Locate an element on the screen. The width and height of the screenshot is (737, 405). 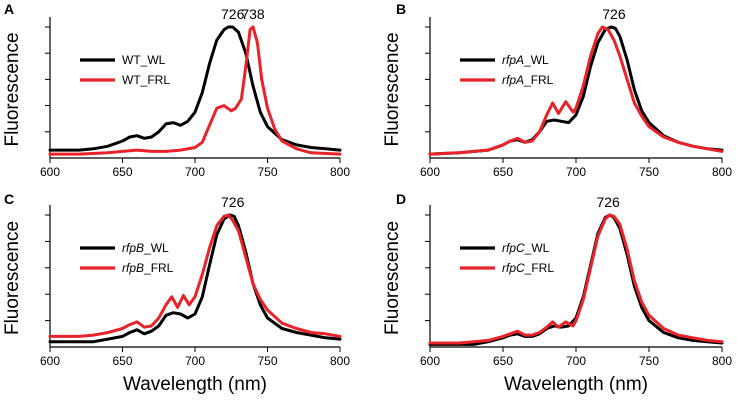
legend-label: rfpA_WL is located at coordinates (525, 60).